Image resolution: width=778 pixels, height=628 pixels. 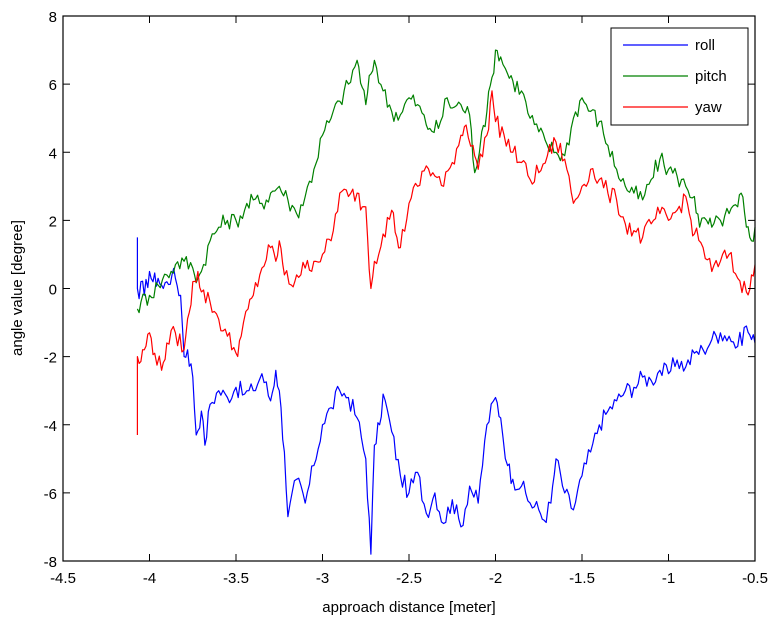 I want to click on y-tick-label: -8, so click(x=50, y=562).